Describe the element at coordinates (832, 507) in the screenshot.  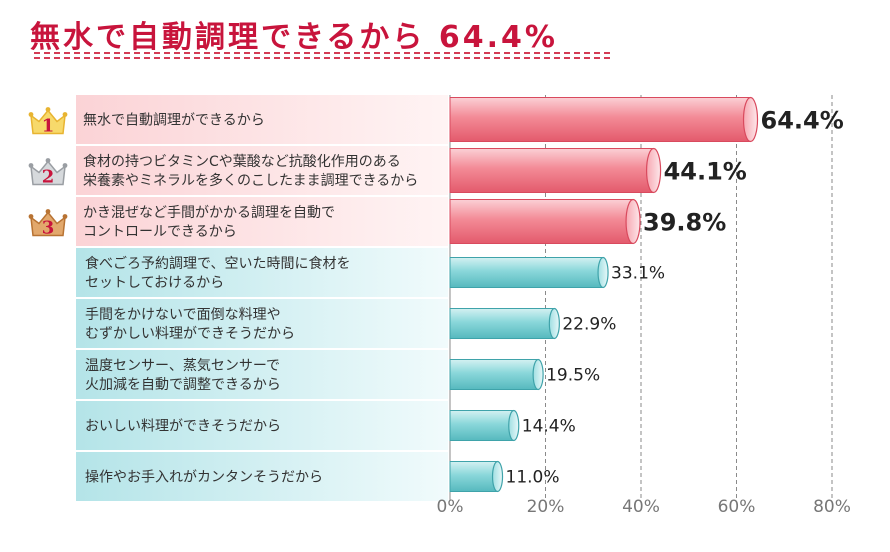
I see `x-tick-label: 80%` at that location.